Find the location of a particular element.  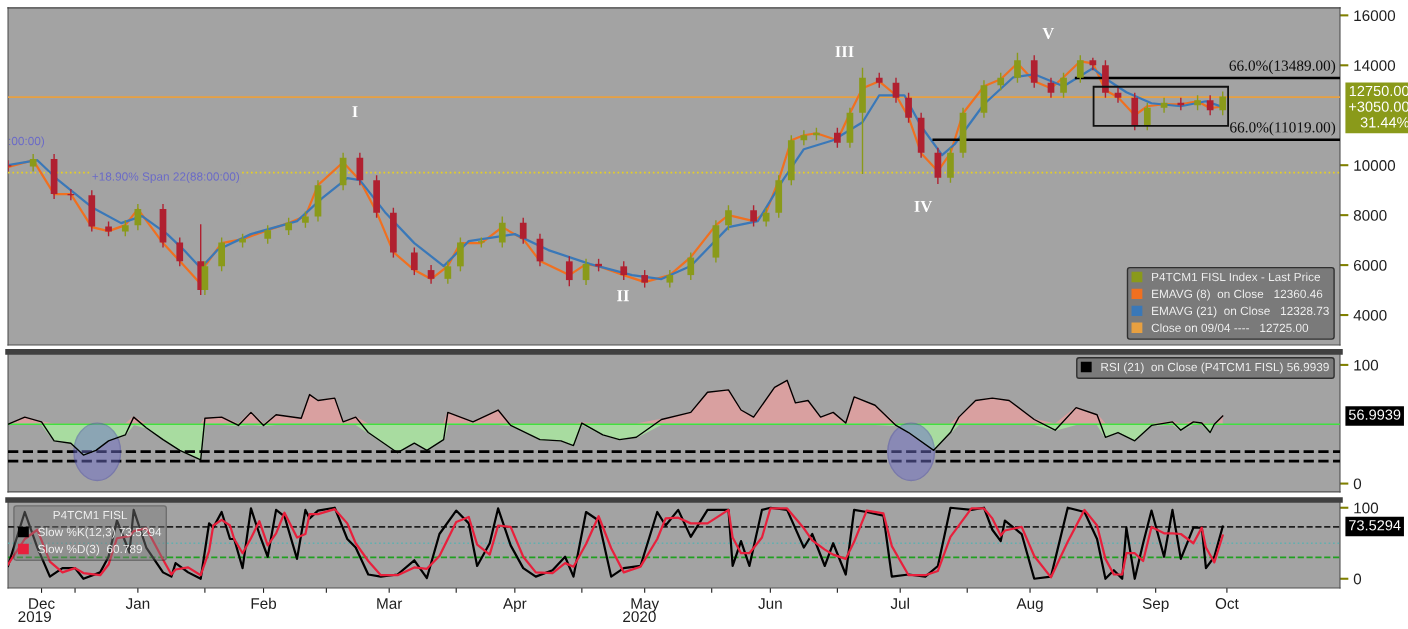

legend-label: RSI (21) on Close (P4TCM1 FISL) 56.9939 is located at coordinates (1215, 368).